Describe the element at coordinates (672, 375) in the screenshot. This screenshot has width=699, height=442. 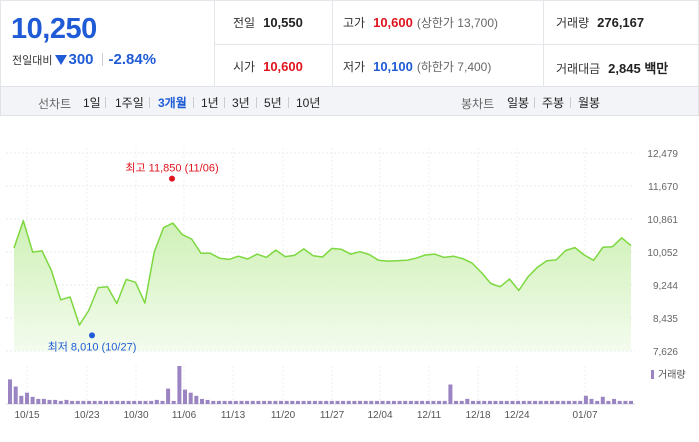
I see `volume-legend-label: 거래량` at that location.